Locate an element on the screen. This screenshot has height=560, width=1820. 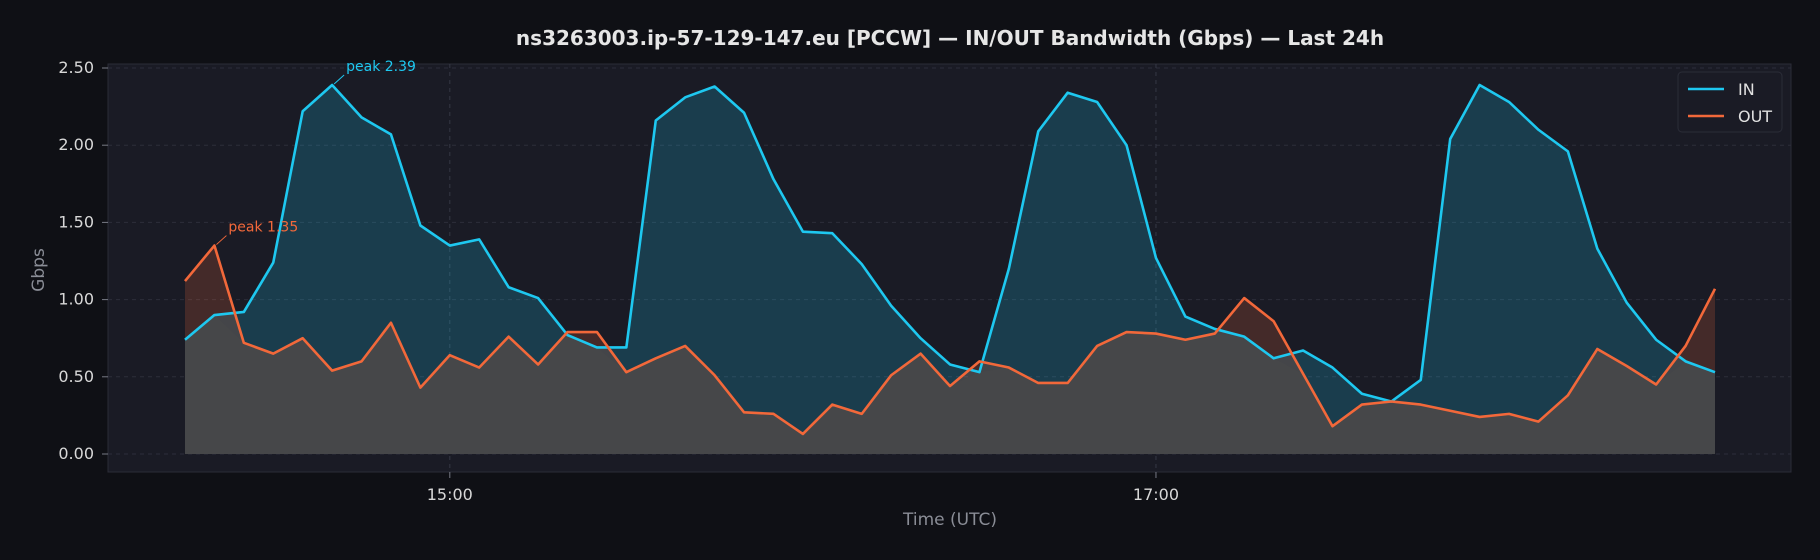
legend-label-in: IN is located at coordinates (1746, 89).